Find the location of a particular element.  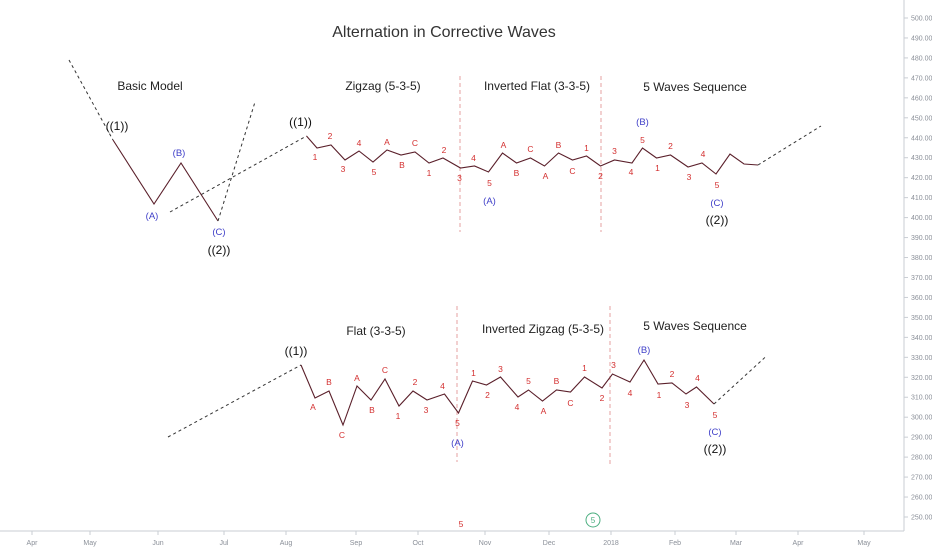

time-tick-label: 2018 is located at coordinates (611, 543).